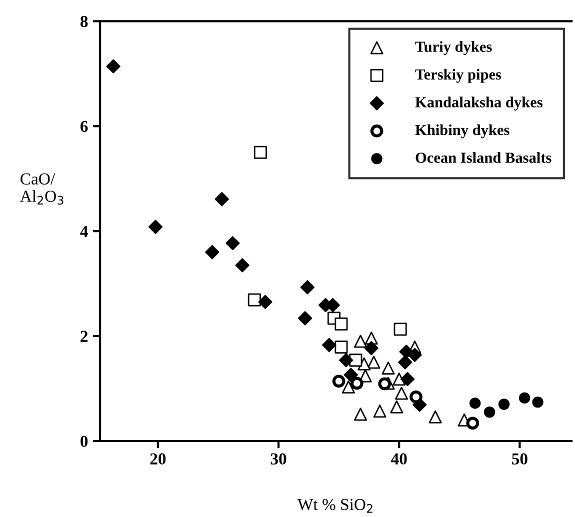 This screenshot has width=575, height=517. Describe the element at coordinates (84, 231) in the screenshot. I see `y-tick-label: 4` at that location.